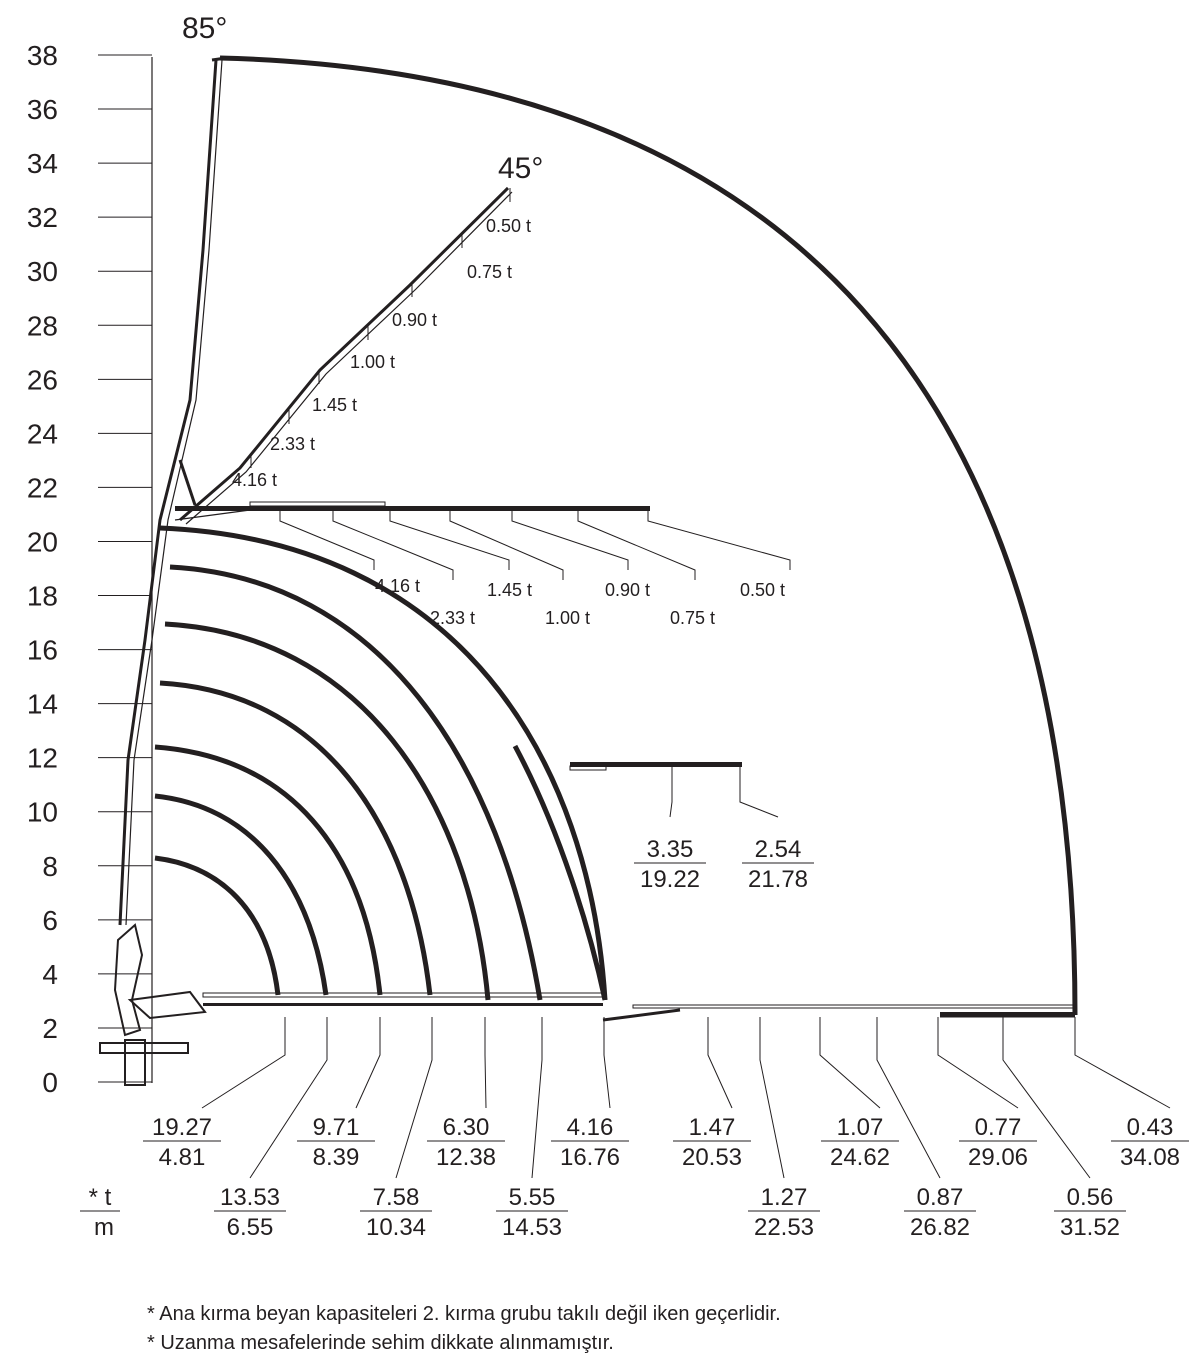  Describe the element at coordinates (50, 974) in the screenshot. I see `y-tick-label: 4` at that location.